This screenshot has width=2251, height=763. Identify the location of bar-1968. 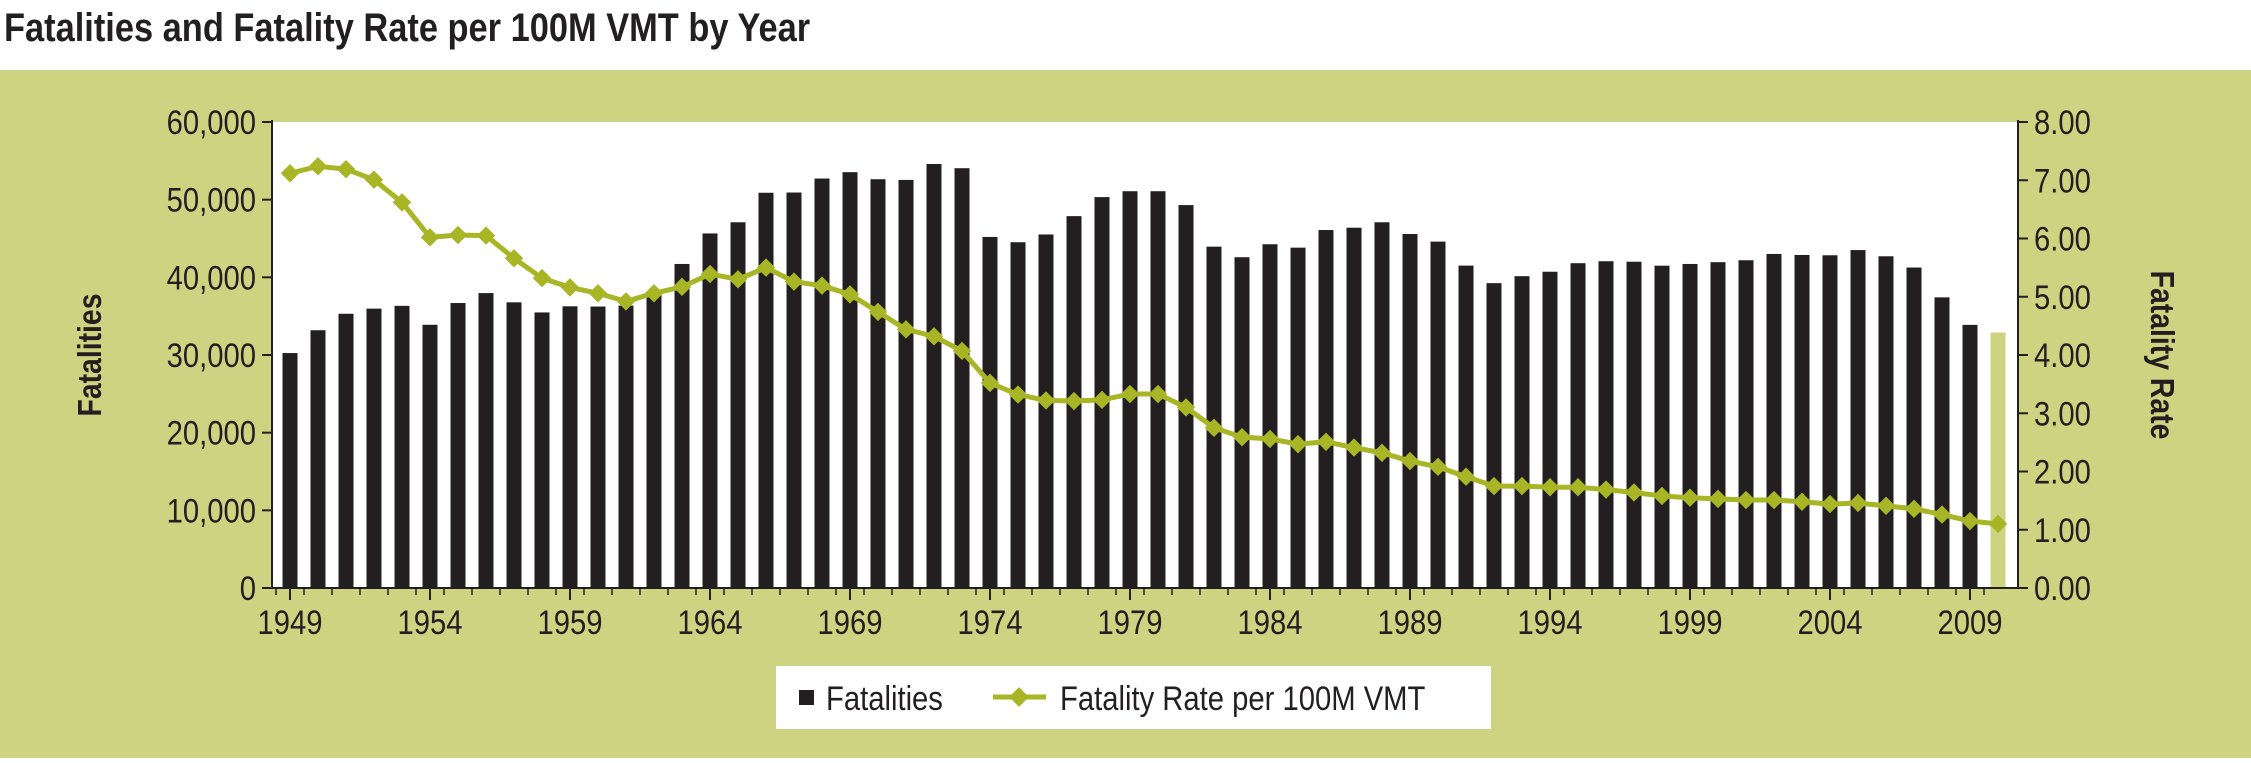
(822, 383).